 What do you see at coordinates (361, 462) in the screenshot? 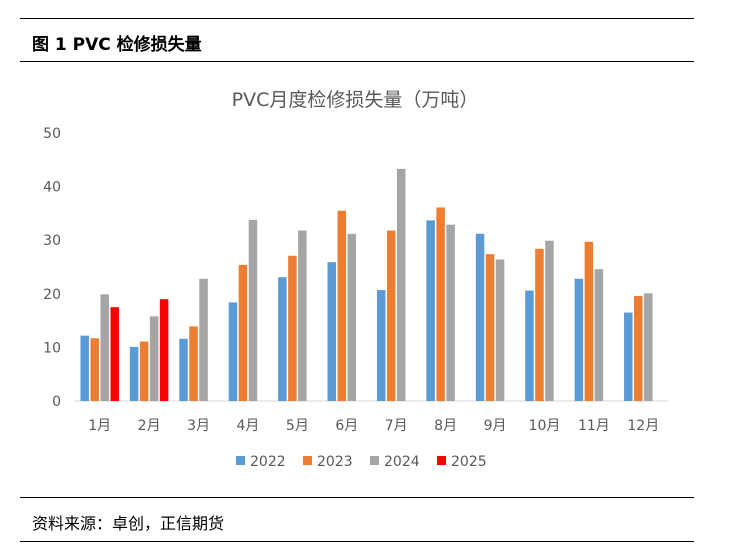
I see `legend: 2022 2023 2024 2025` at bounding box center [361, 462].